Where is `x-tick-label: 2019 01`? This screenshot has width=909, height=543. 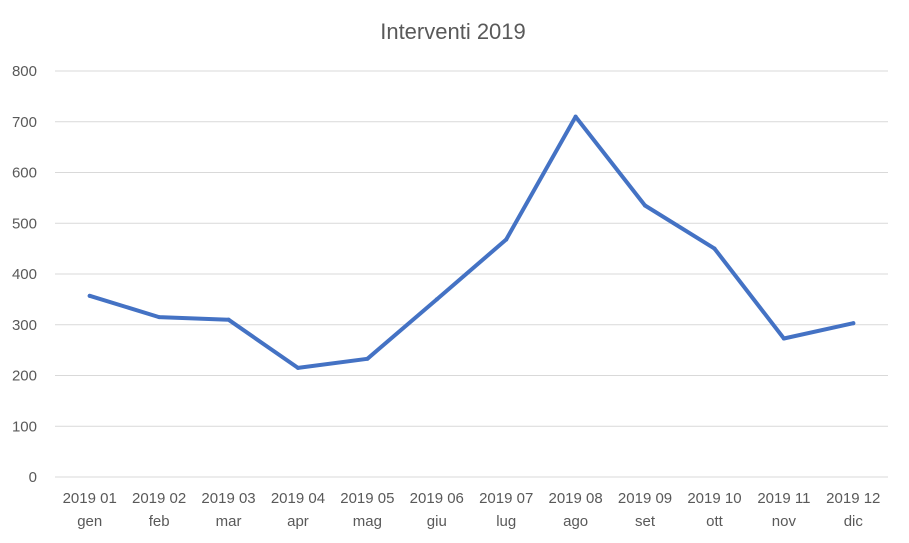 x-tick-label: 2019 01 is located at coordinates (90, 498).